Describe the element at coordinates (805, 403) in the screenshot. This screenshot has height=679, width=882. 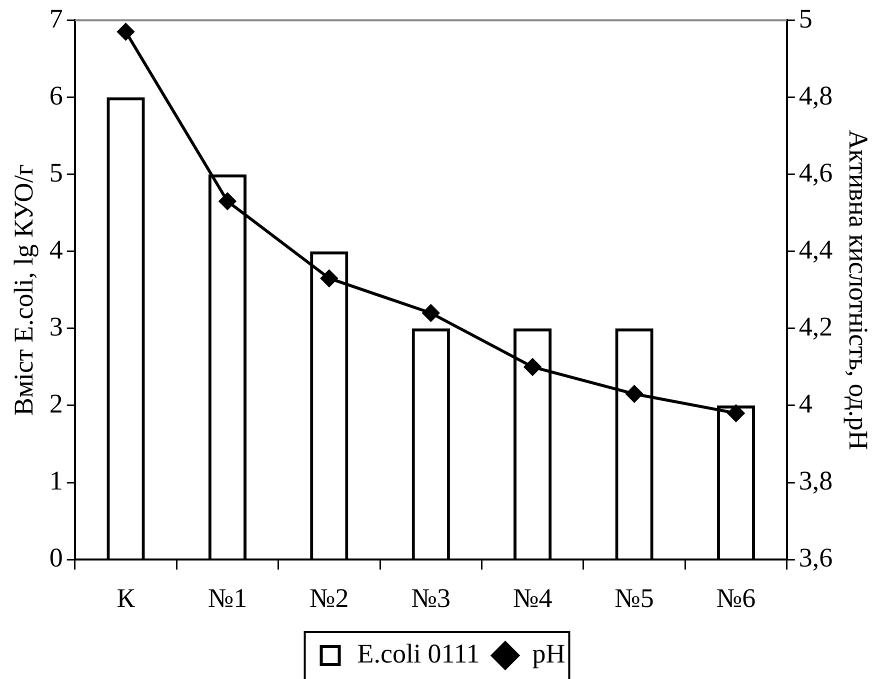
I see `y2-tick-label: 4` at that location.